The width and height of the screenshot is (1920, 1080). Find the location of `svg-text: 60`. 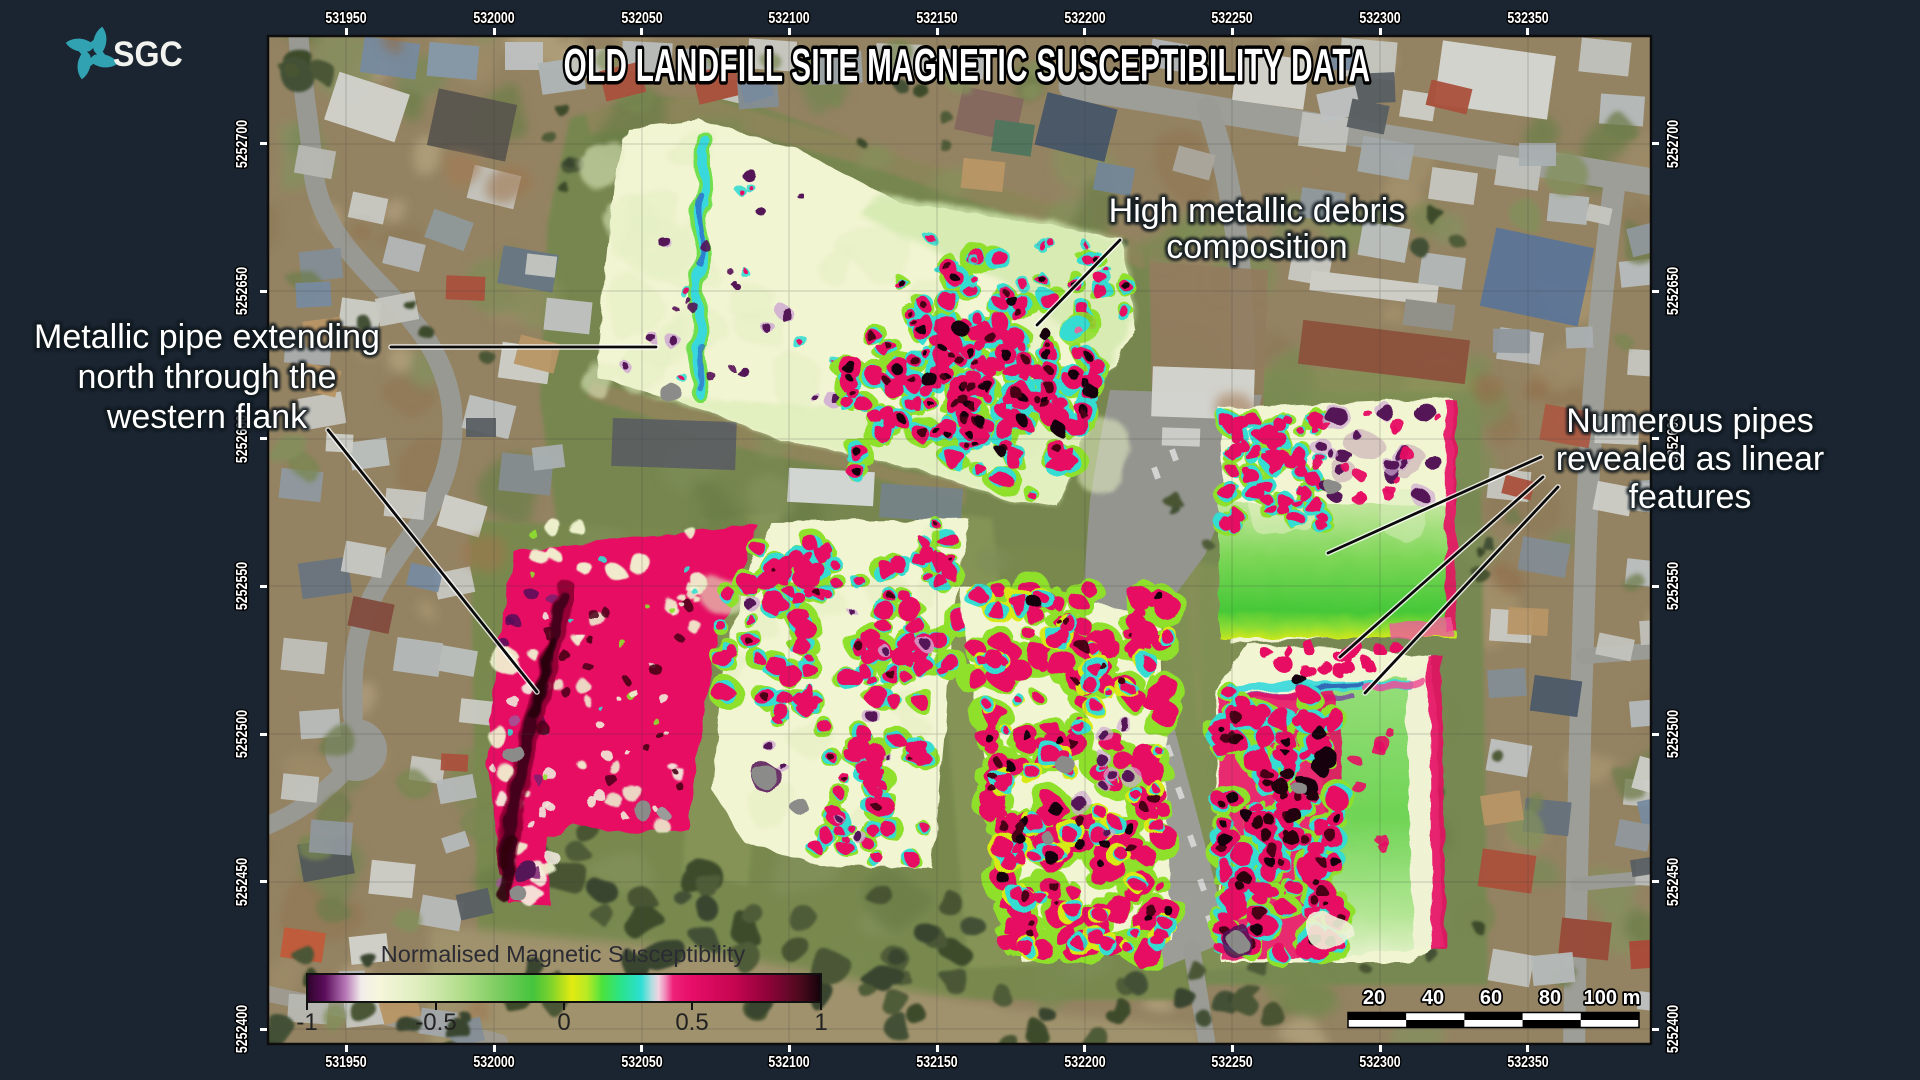

svg-text: 60 is located at coordinates (1491, 998).